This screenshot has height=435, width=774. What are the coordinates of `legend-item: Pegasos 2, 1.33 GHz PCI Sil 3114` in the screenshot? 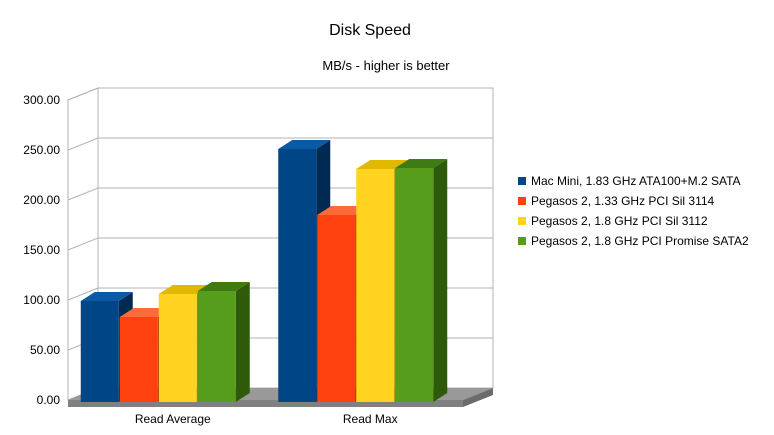 It's located at (644, 201).